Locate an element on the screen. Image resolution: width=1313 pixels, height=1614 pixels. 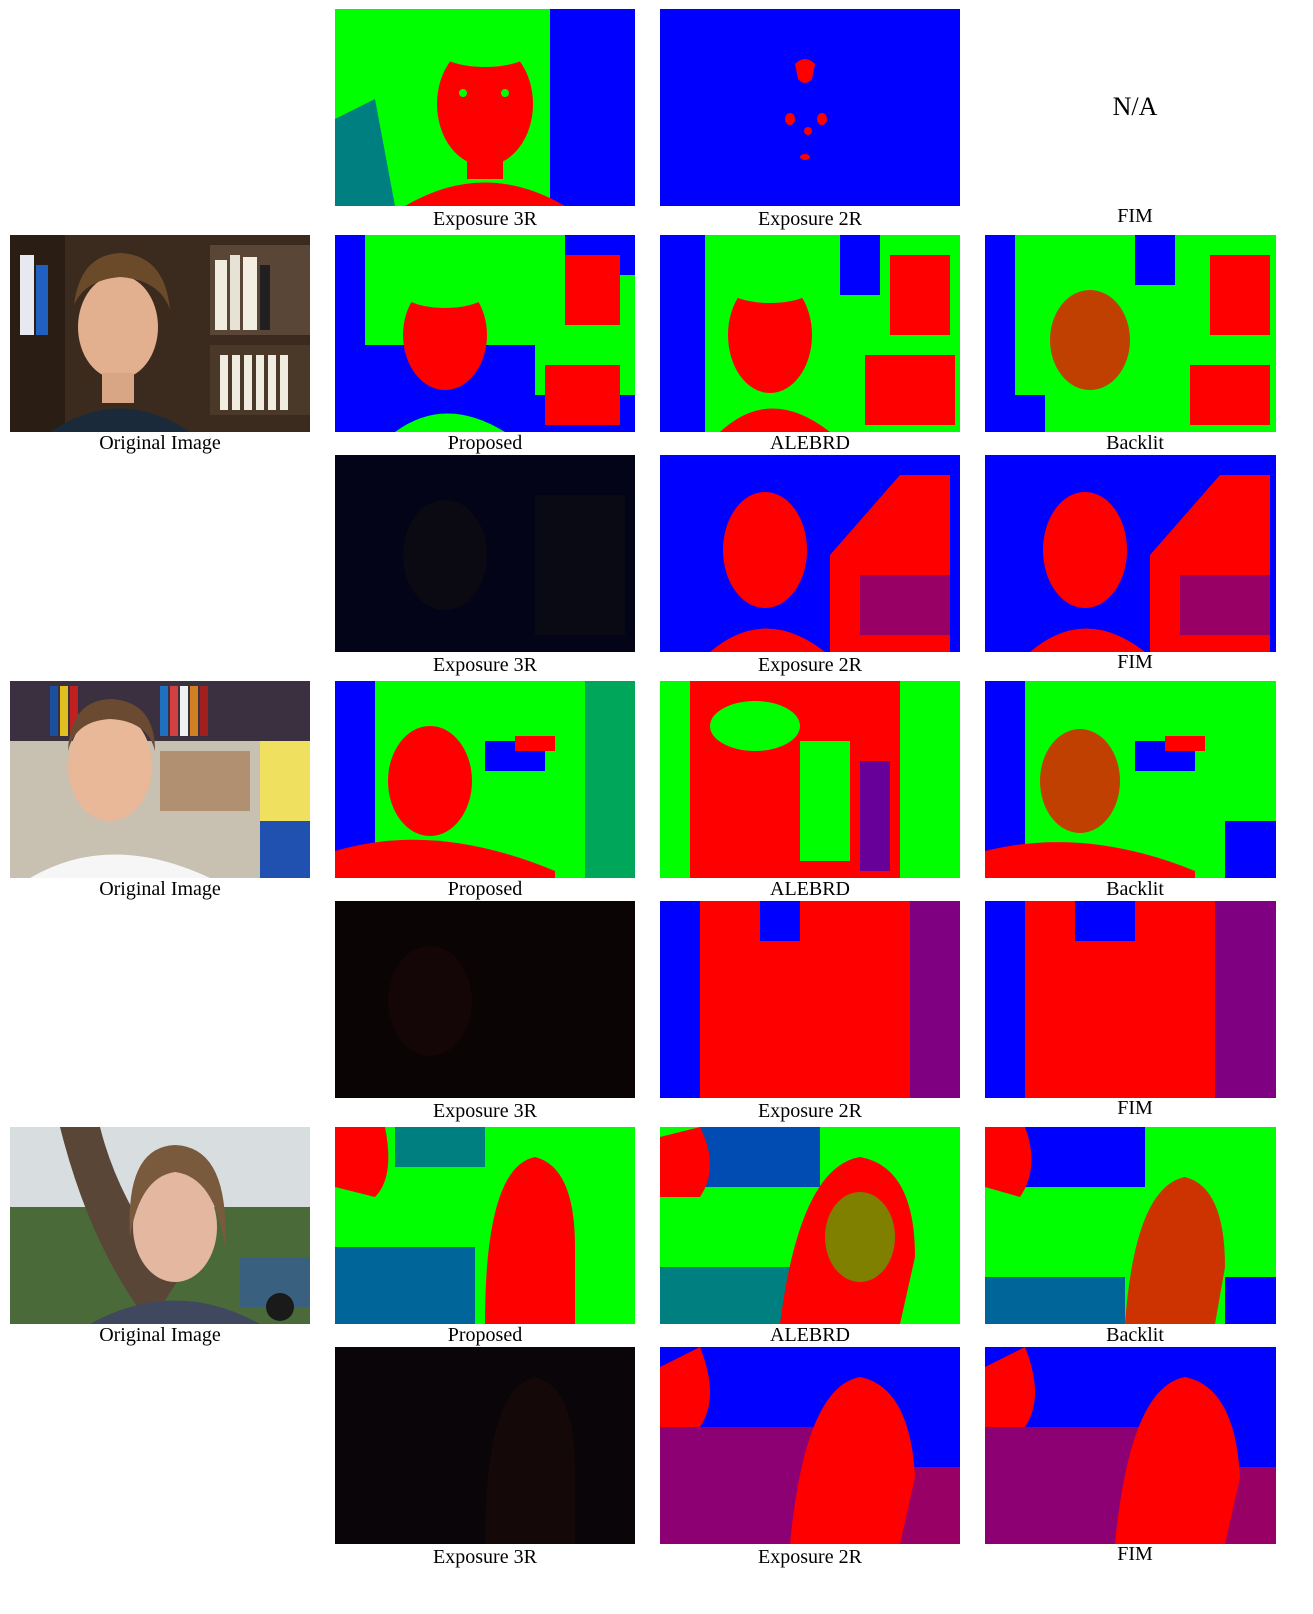
group2-alebrd-caption: ALEBRD is located at coordinates (810, 889).